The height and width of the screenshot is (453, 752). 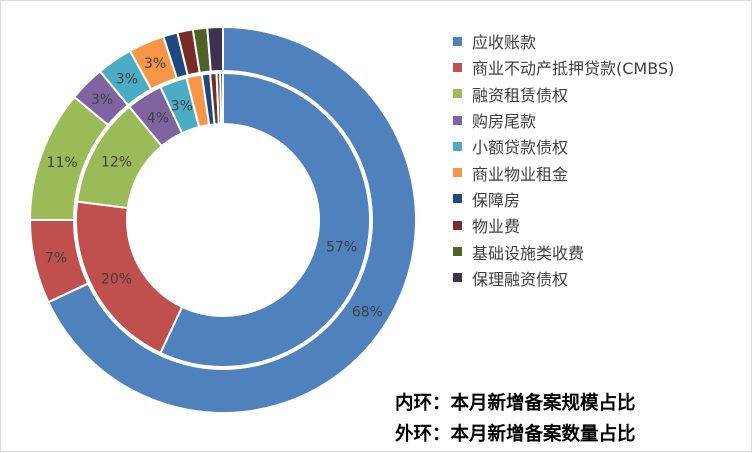 I want to click on inner-ring-label-4: 3%, so click(x=182, y=107).